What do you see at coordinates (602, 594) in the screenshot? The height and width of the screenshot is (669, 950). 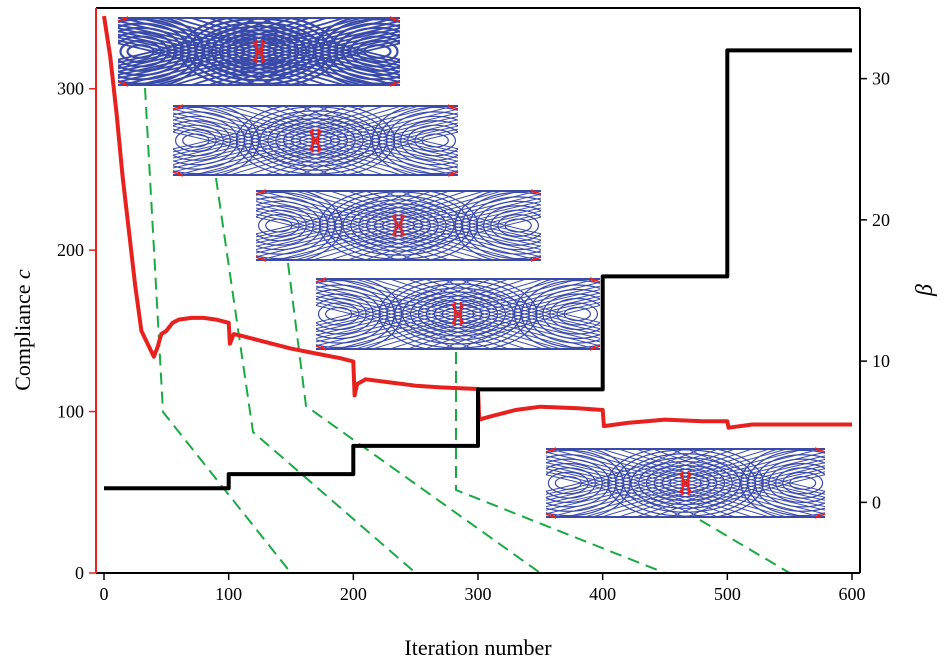 I see `x-tick-label: 400` at bounding box center [602, 594].